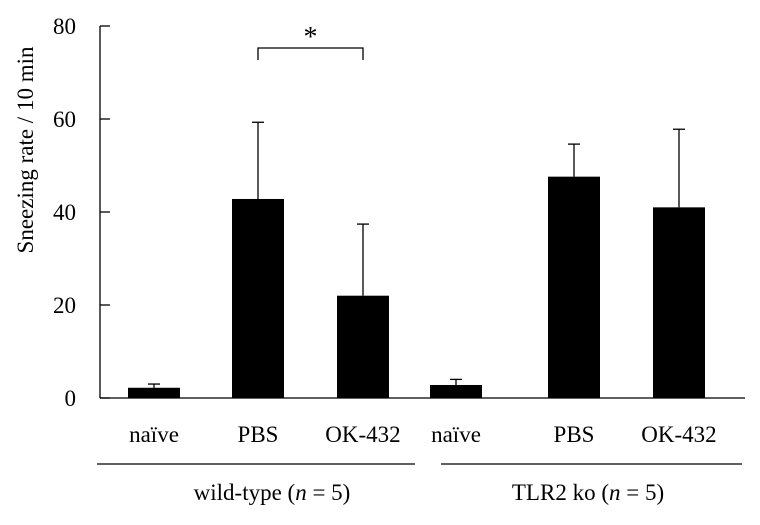 The height and width of the screenshot is (525, 760). Describe the element at coordinates (64, 119) in the screenshot. I see `y-tick-label: 60` at that location.